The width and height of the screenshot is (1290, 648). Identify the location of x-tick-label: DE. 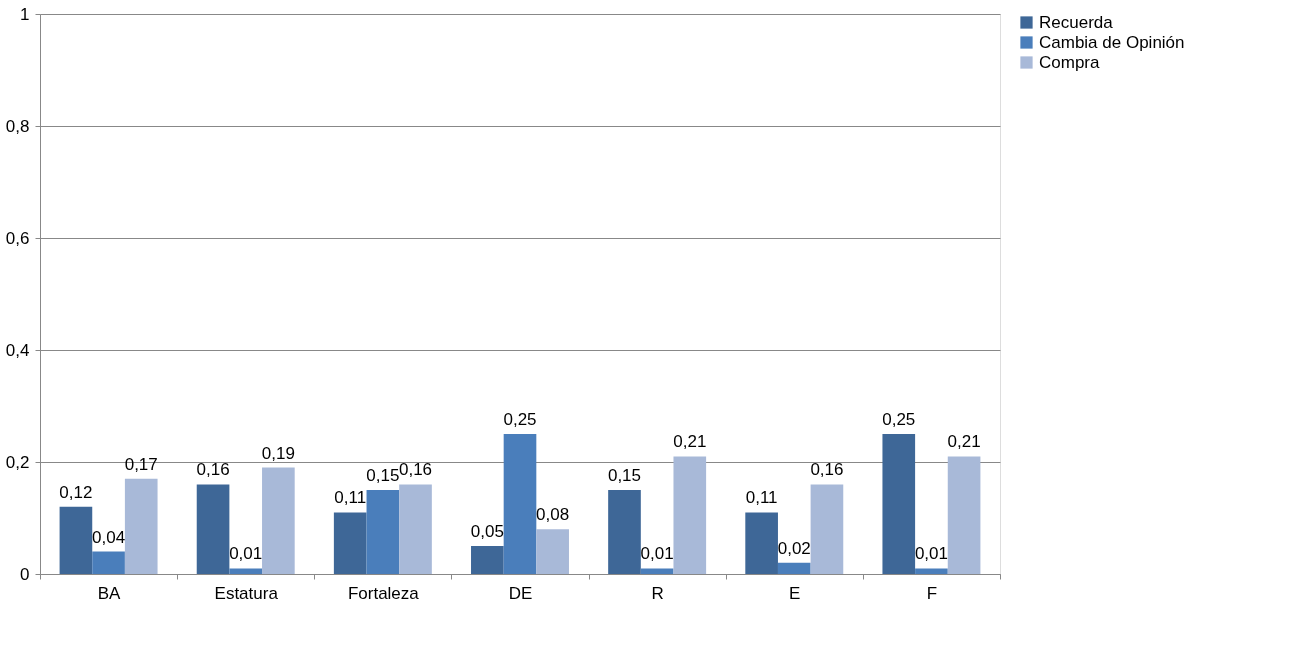
(520, 593).